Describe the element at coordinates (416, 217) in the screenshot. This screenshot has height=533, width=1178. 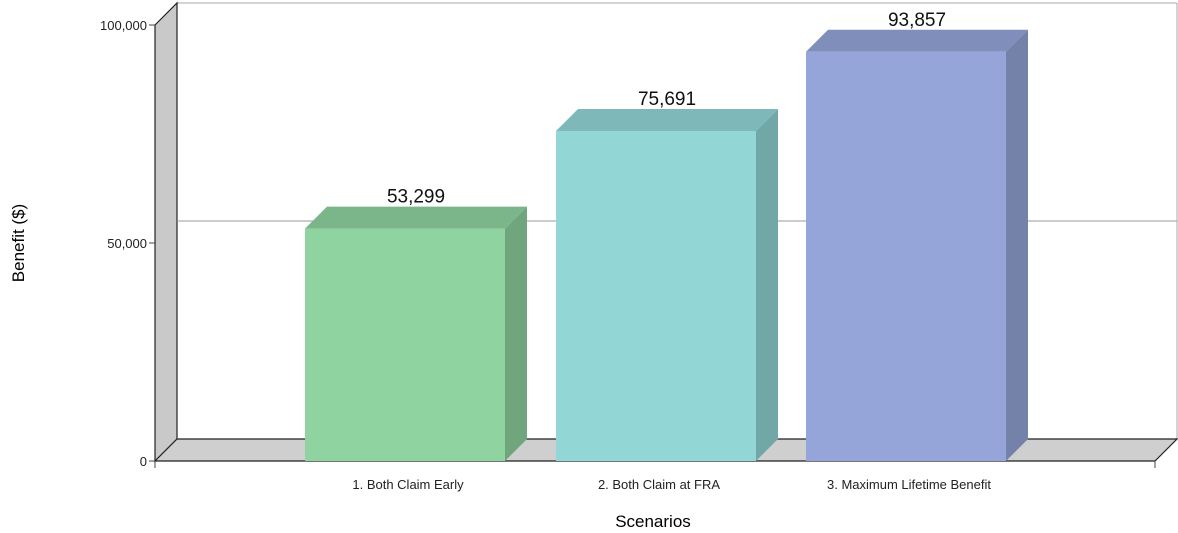
I see `bar-1-top` at that location.